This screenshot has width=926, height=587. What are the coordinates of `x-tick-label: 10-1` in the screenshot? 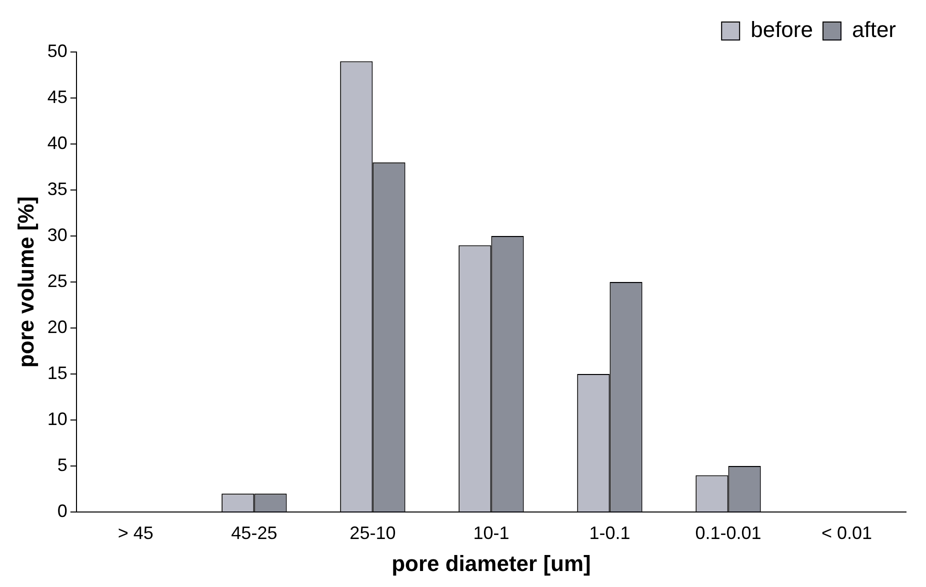 It's located at (491, 532).